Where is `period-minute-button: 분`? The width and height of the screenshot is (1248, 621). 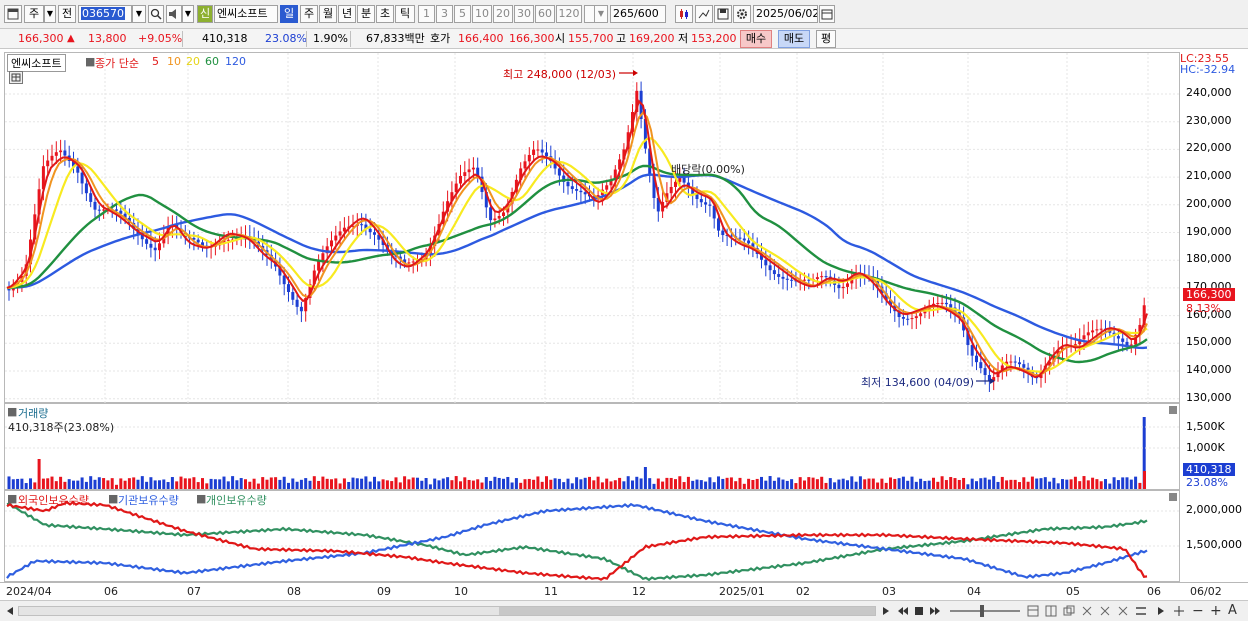
period-minute-button: 분 is located at coordinates (366, 14).